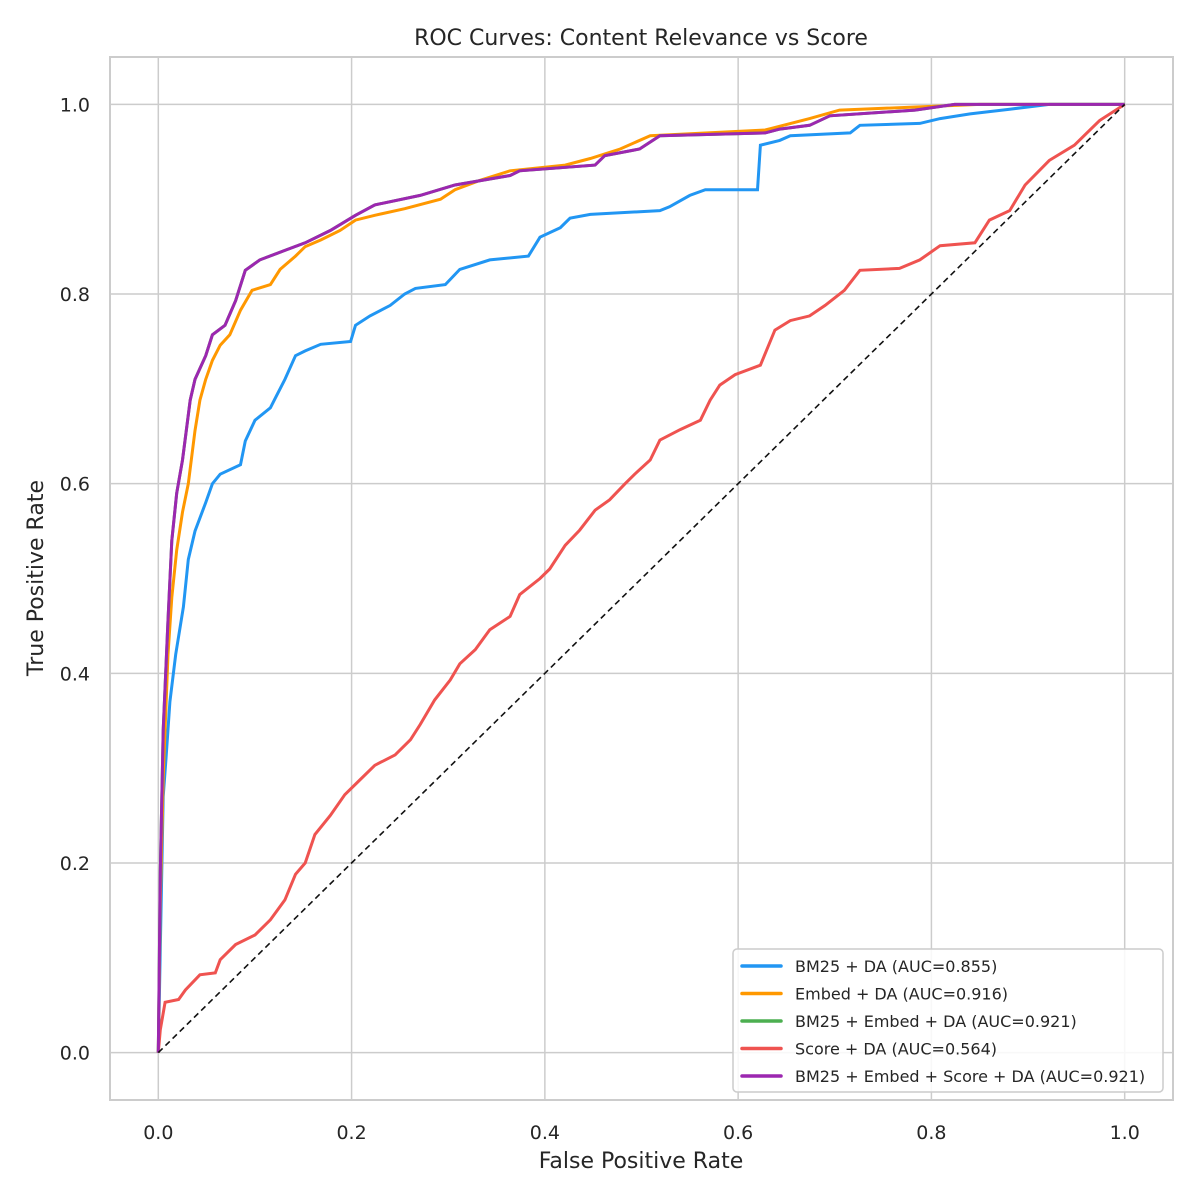 Image resolution: width=1200 pixels, height=1200 pixels. What do you see at coordinates (75, 105) in the screenshot?
I see `y-tick-label: 1.0` at bounding box center [75, 105].